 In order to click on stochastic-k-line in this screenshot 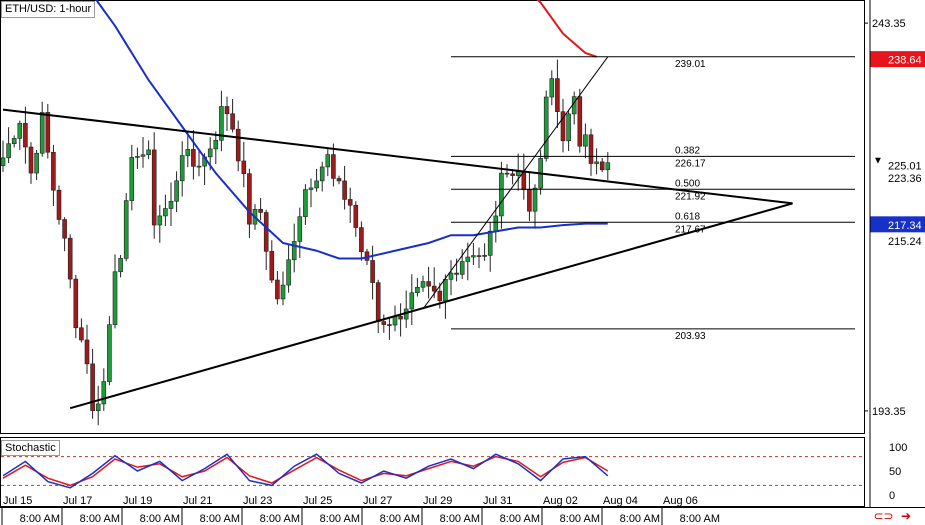, I will do `click(305, 471)`.